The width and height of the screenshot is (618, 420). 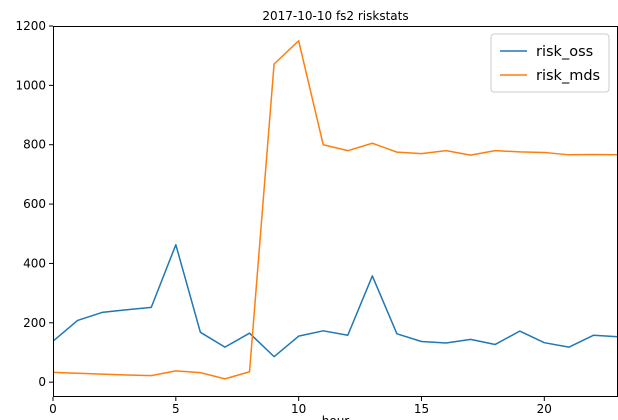 What do you see at coordinates (564, 52) in the screenshot?
I see `legend-label: risk_oss` at bounding box center [564, 52].